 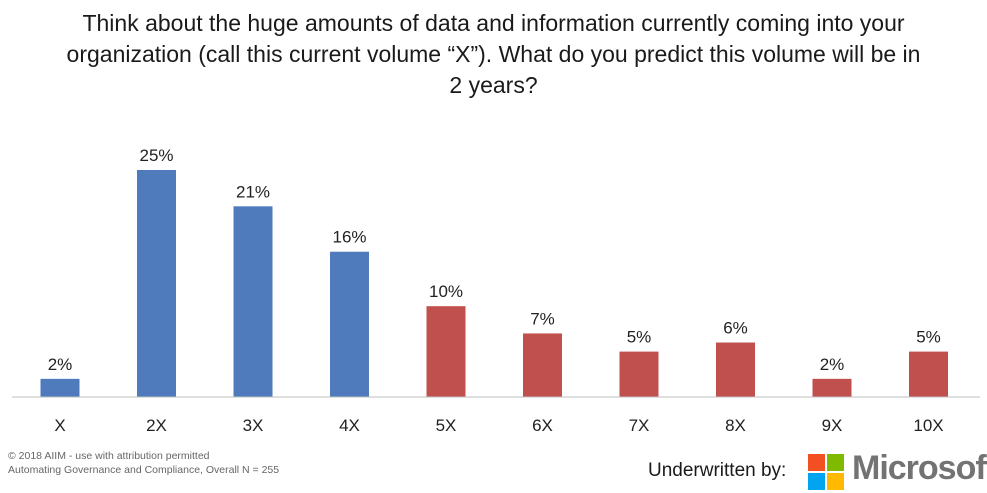 I want to click on x-tick-label: 4X, so click(x=349, y=425).